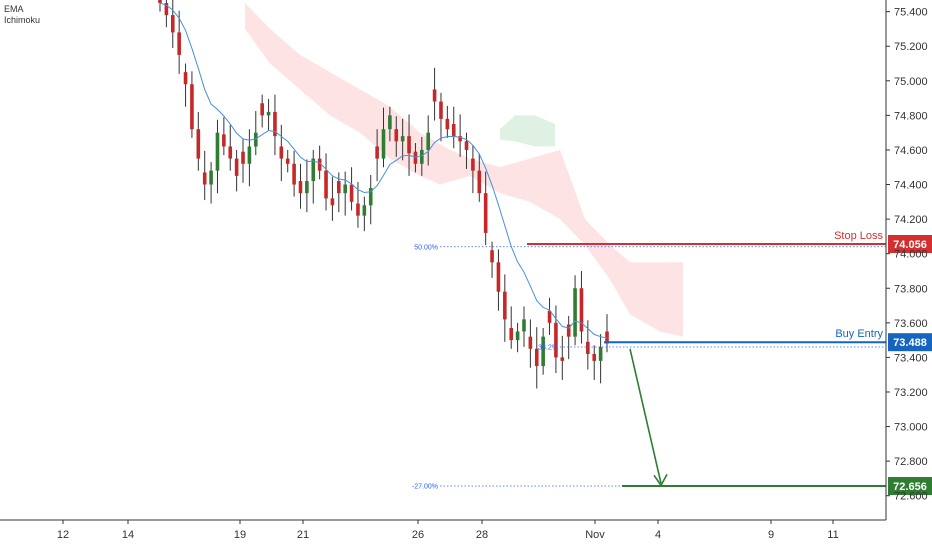 The image size is (932, 550). Describe the element at coordinates (911, 186) in the screenshot. I see `y-tick-label: 74.400` at that location.